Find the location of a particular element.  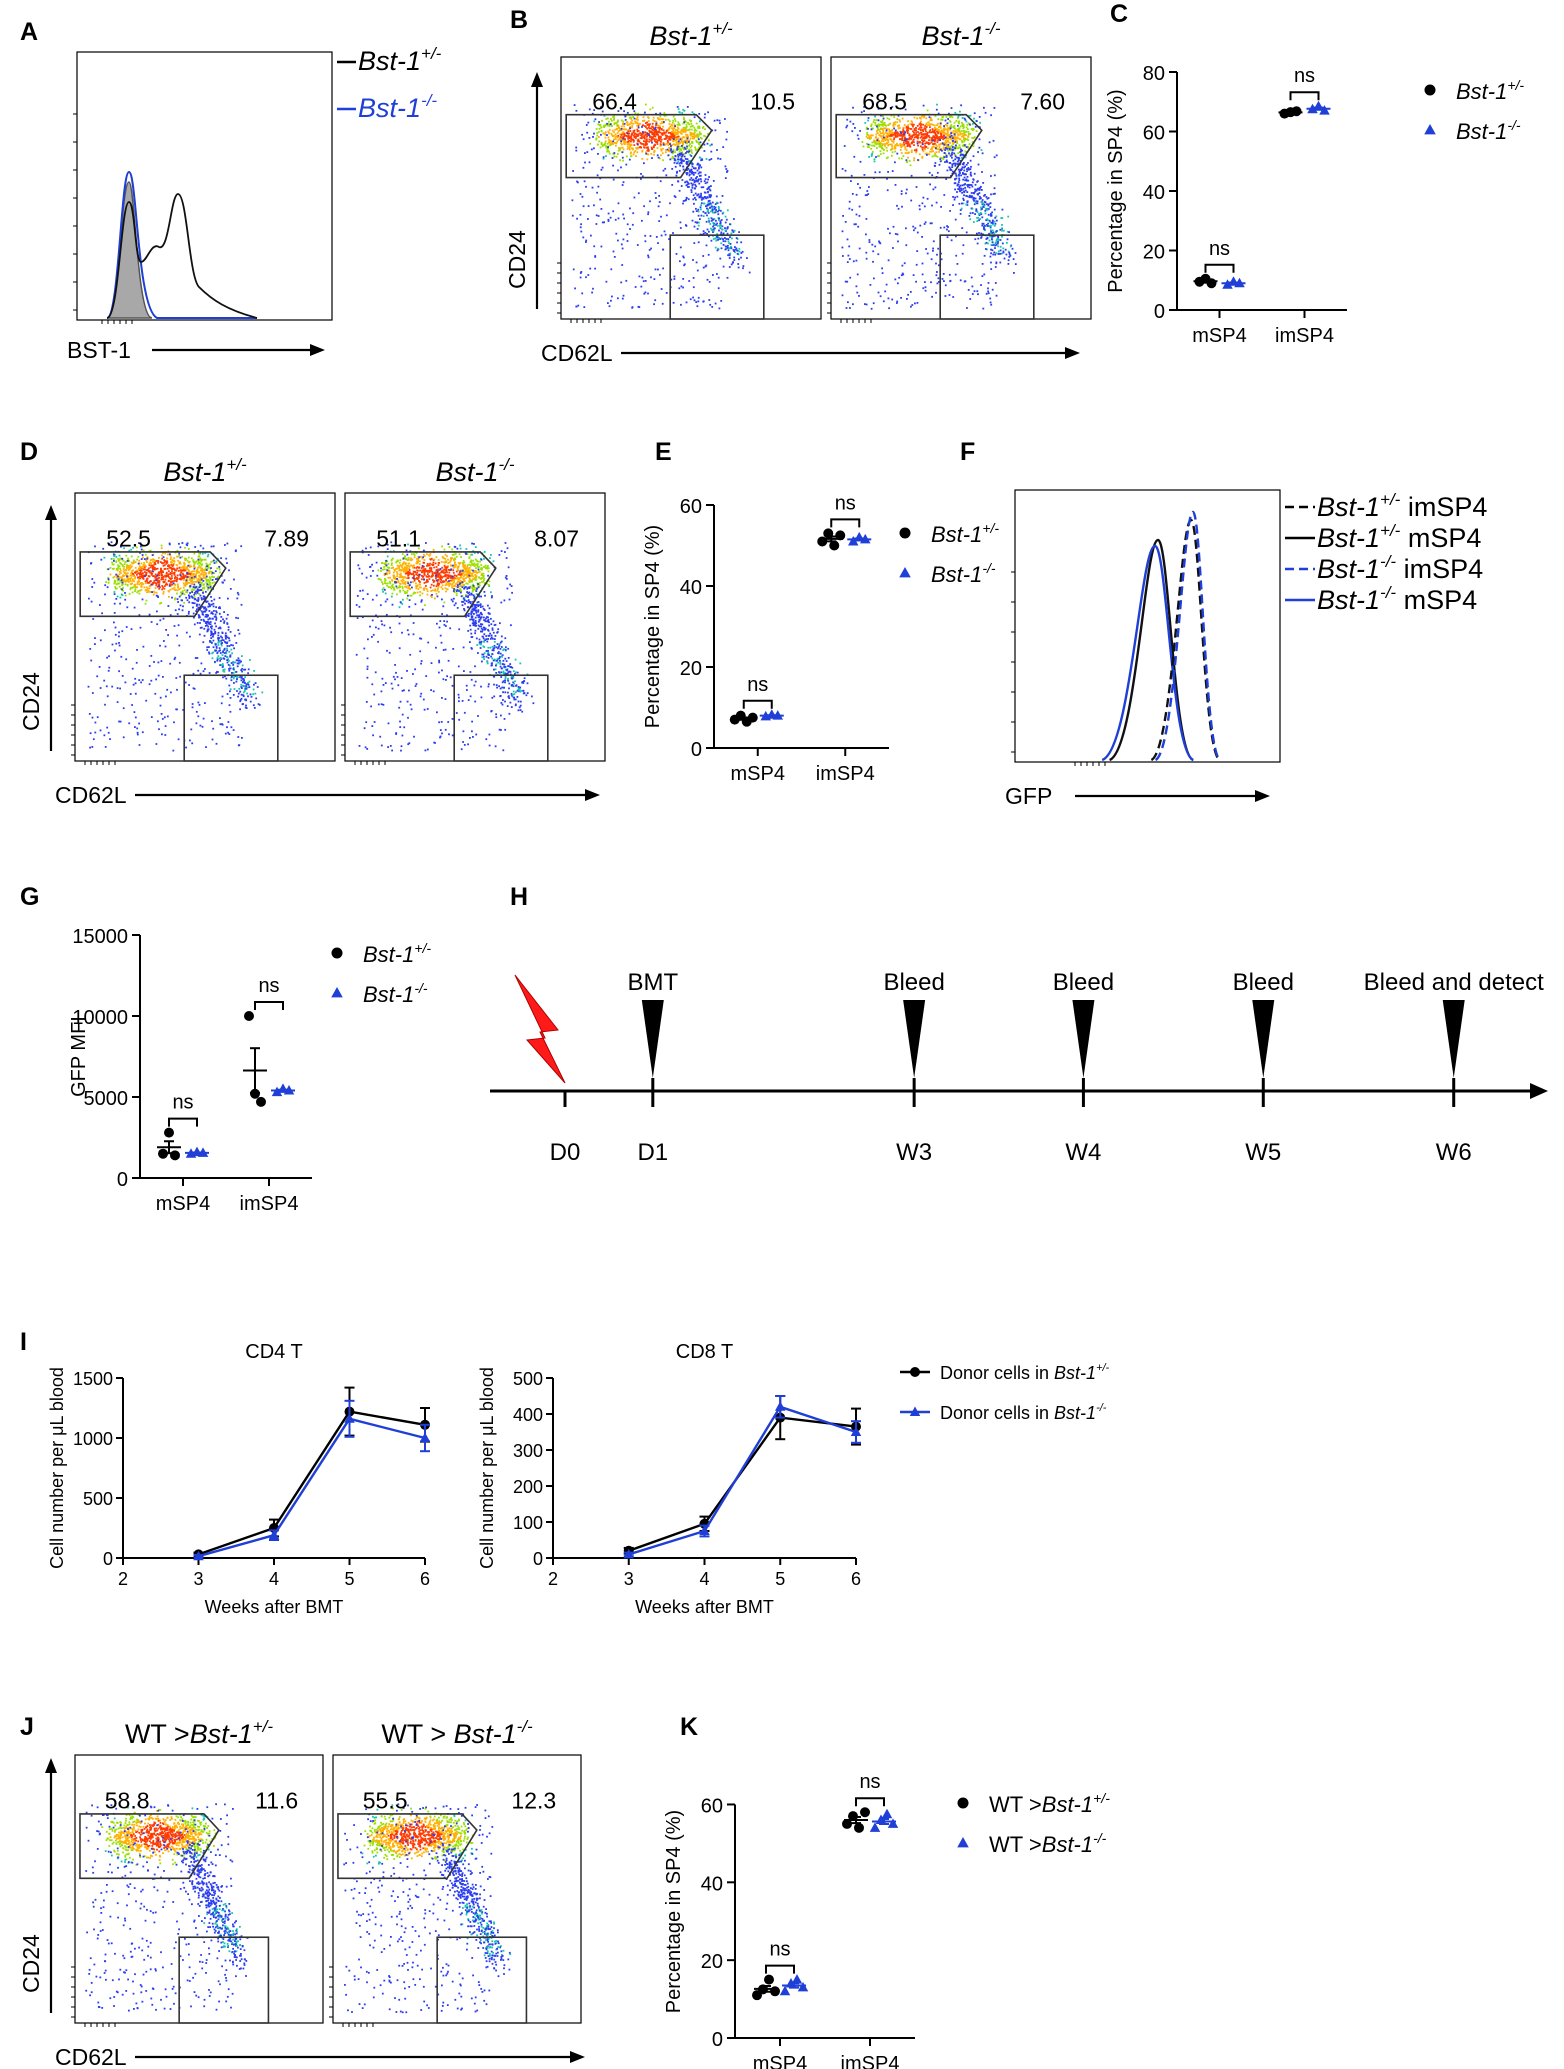

flow-B-xaxis-arrow-head is located at coordinates (1072, 353).